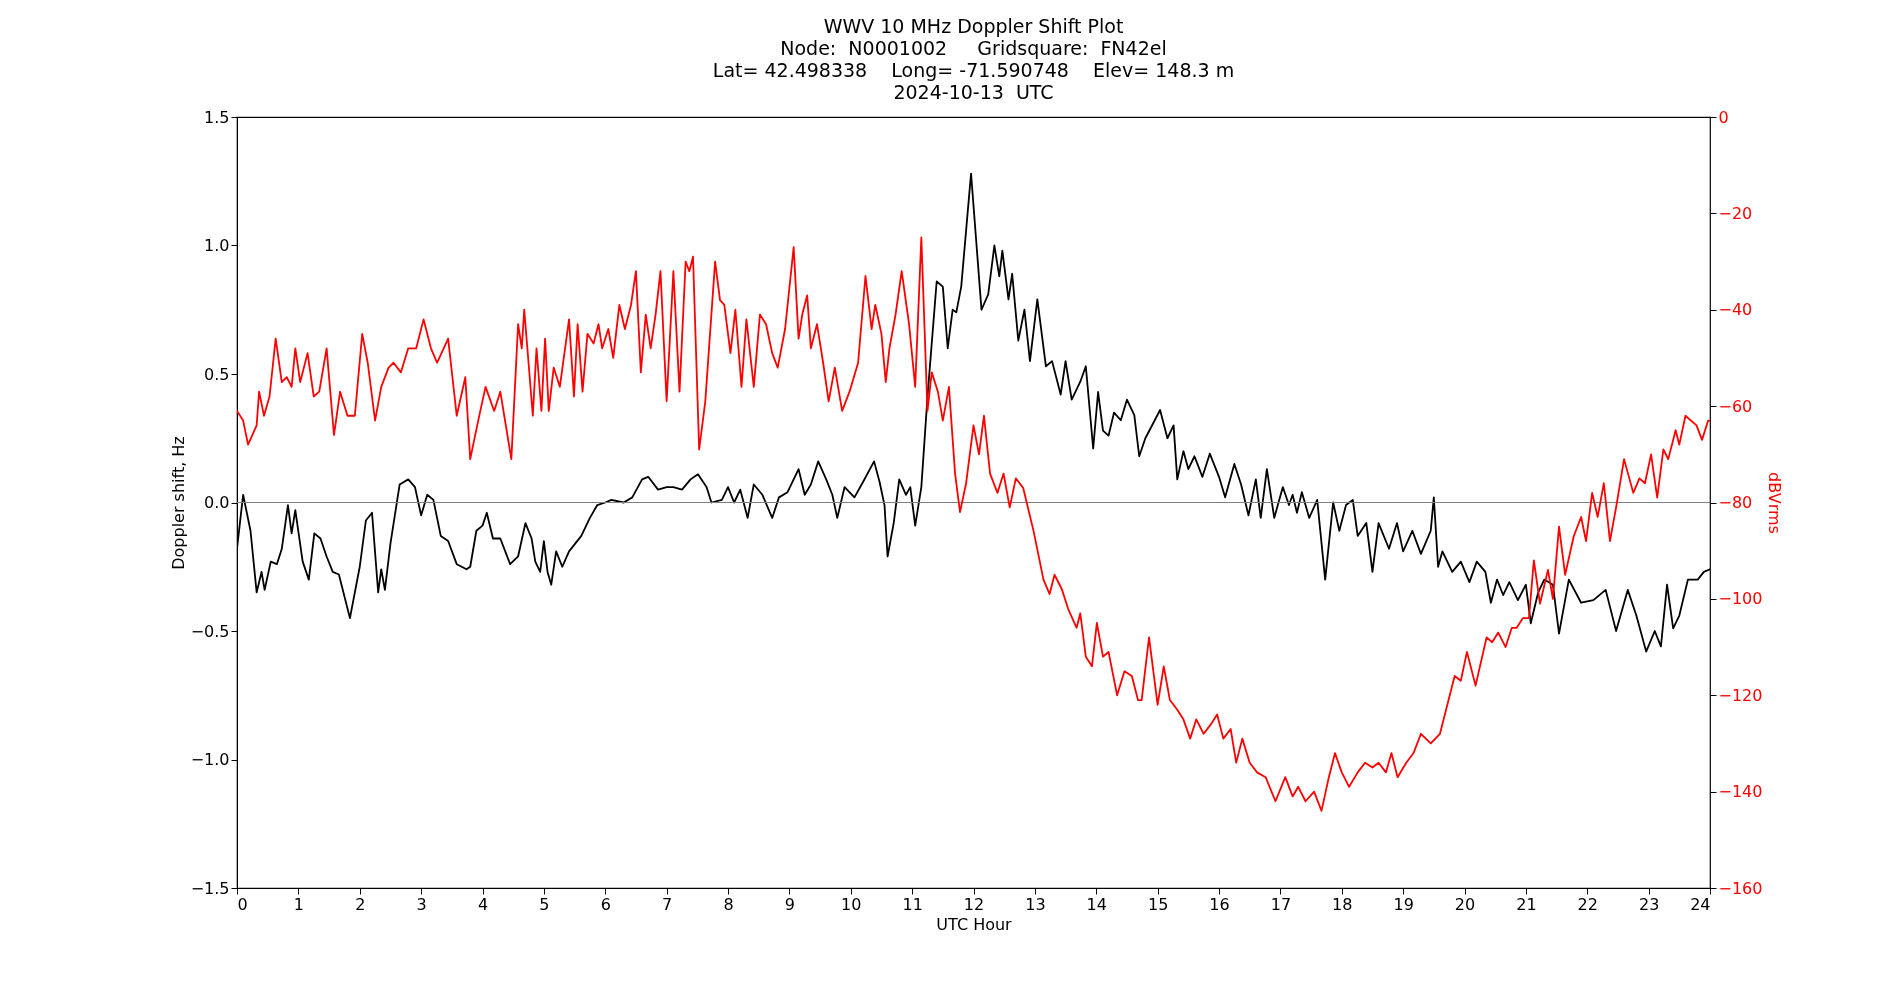 The width and height of the screenshot is (1900, 1000). What do you see at coordinates (1740, 599) in the screenshot?
I see `y2-tick-label: −100` at bounding box center [1740, 599].